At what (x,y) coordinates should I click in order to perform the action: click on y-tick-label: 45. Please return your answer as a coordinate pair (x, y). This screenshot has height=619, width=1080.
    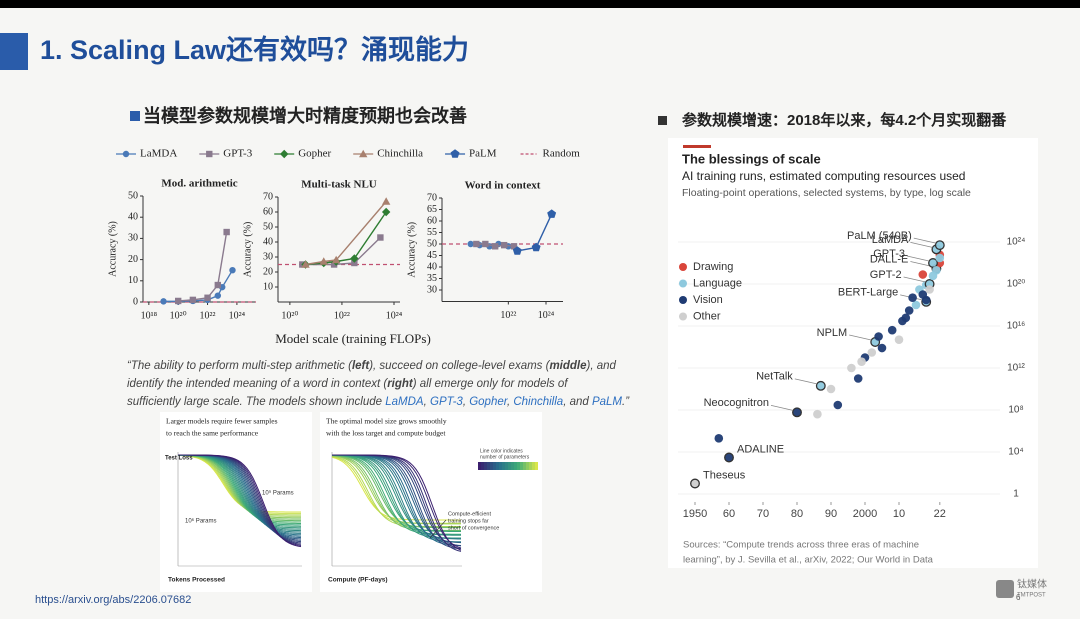
    Looking at the image, I should click on (432, 255).